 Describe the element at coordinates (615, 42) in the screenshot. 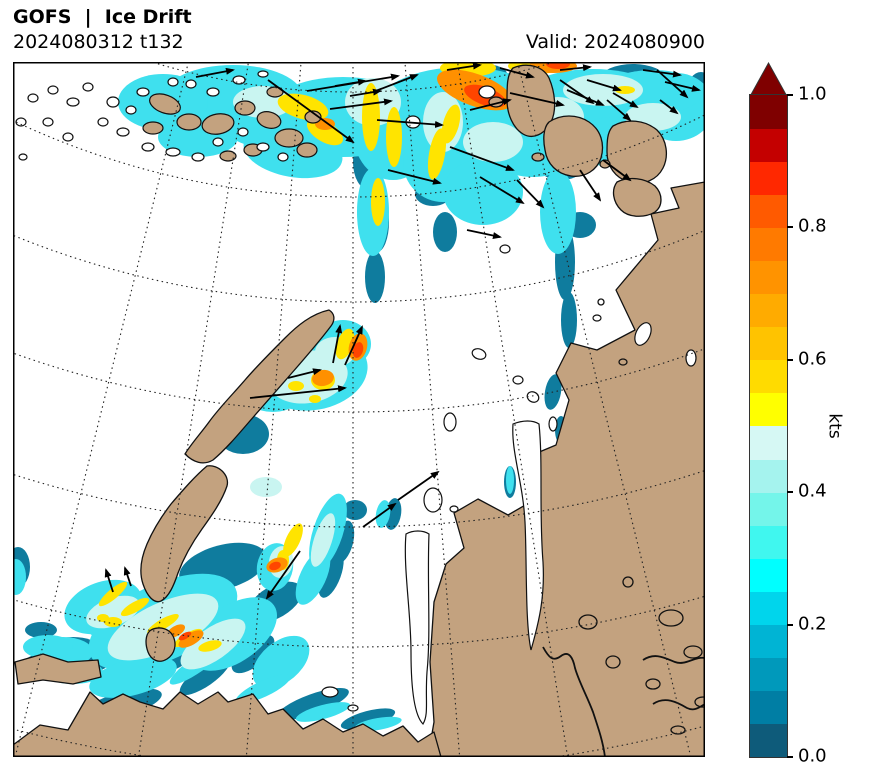

I see `valid-time-label: Valid: 2024080900` at that location.